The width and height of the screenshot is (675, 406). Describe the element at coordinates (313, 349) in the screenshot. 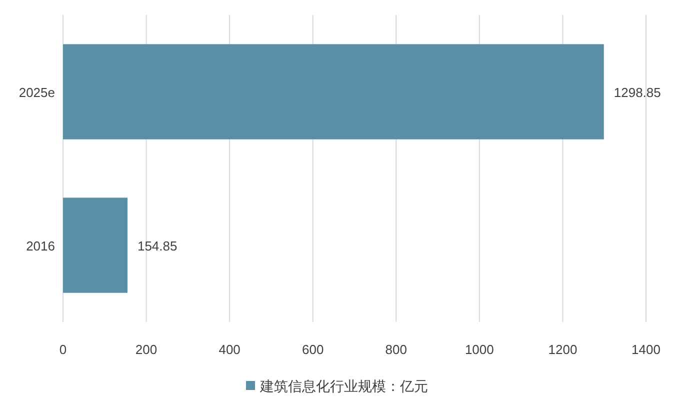

I see `x-tick-label: 600` at that location.